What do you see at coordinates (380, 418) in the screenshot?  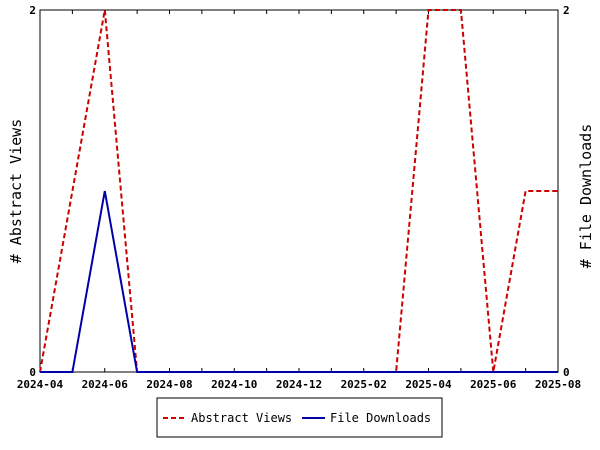 I see `legend-label: File Downloads` at bounding box center [380, 418].